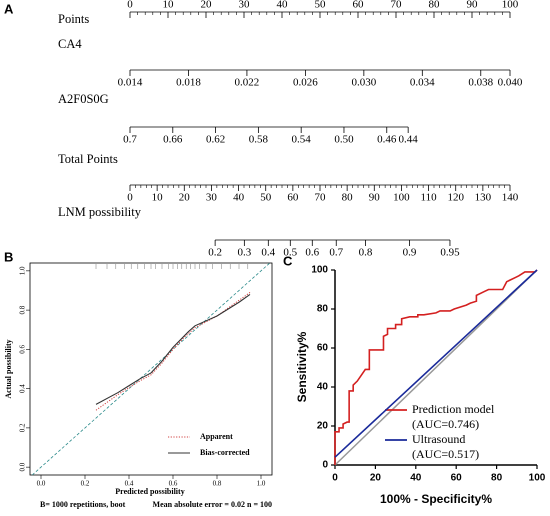 The height and width of the screenshot is (516, 550). Describe the element at coordinates (387, 140) in the screenshot. I see `tick-label: 0.46` at that location.